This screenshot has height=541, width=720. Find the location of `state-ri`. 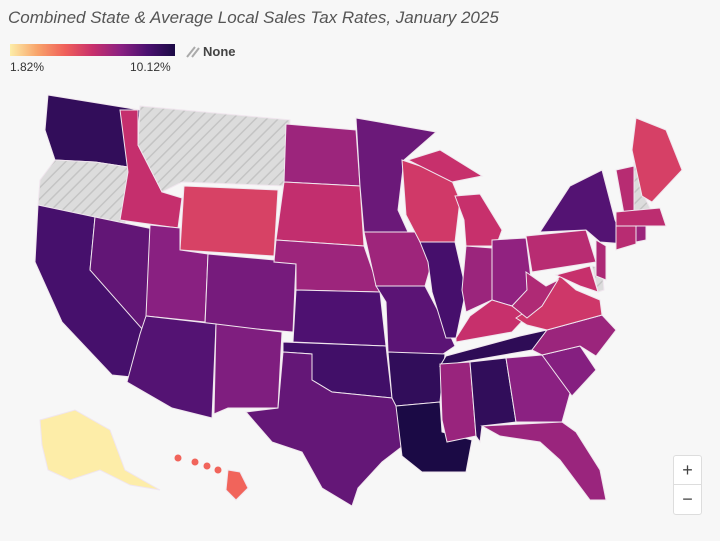

state-ri is located at coordinates (641, 234).